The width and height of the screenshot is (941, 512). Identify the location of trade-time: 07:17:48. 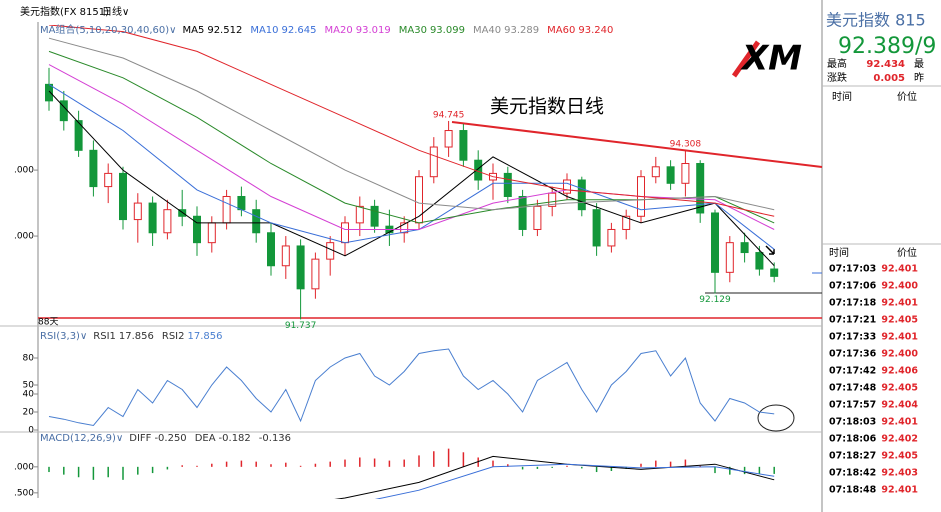
(853, 388).